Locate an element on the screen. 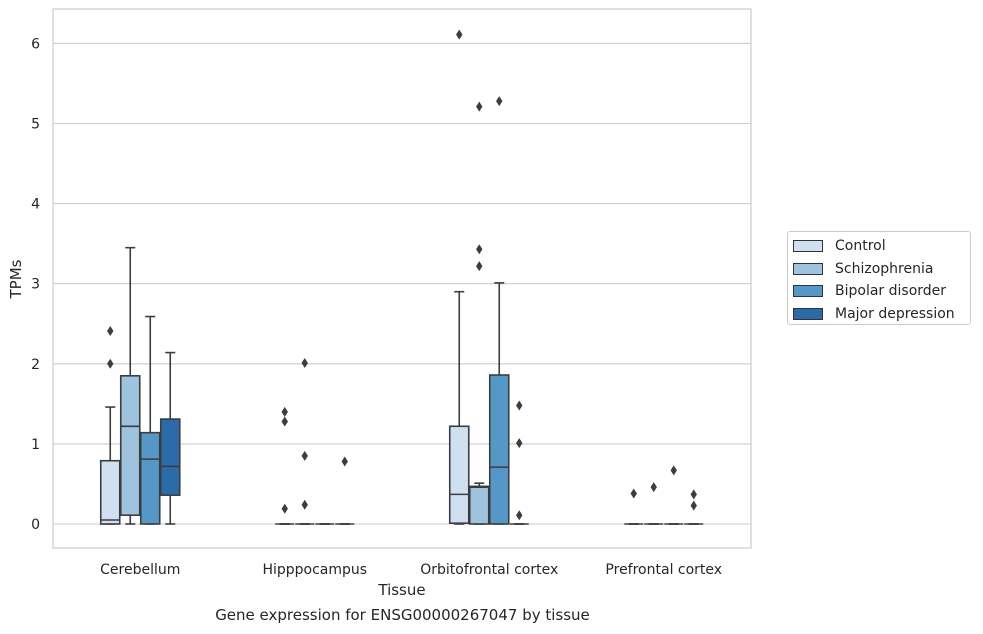 The width and height of the screenshot is (983, 634). x-tick-label: Hipppocampus is located at coordinates (314, 570).